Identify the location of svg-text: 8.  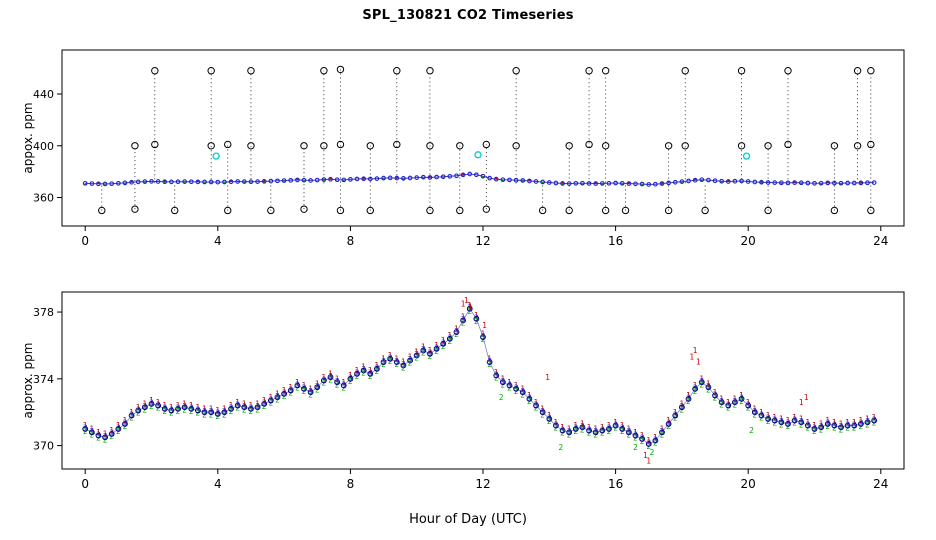
(351, 484).